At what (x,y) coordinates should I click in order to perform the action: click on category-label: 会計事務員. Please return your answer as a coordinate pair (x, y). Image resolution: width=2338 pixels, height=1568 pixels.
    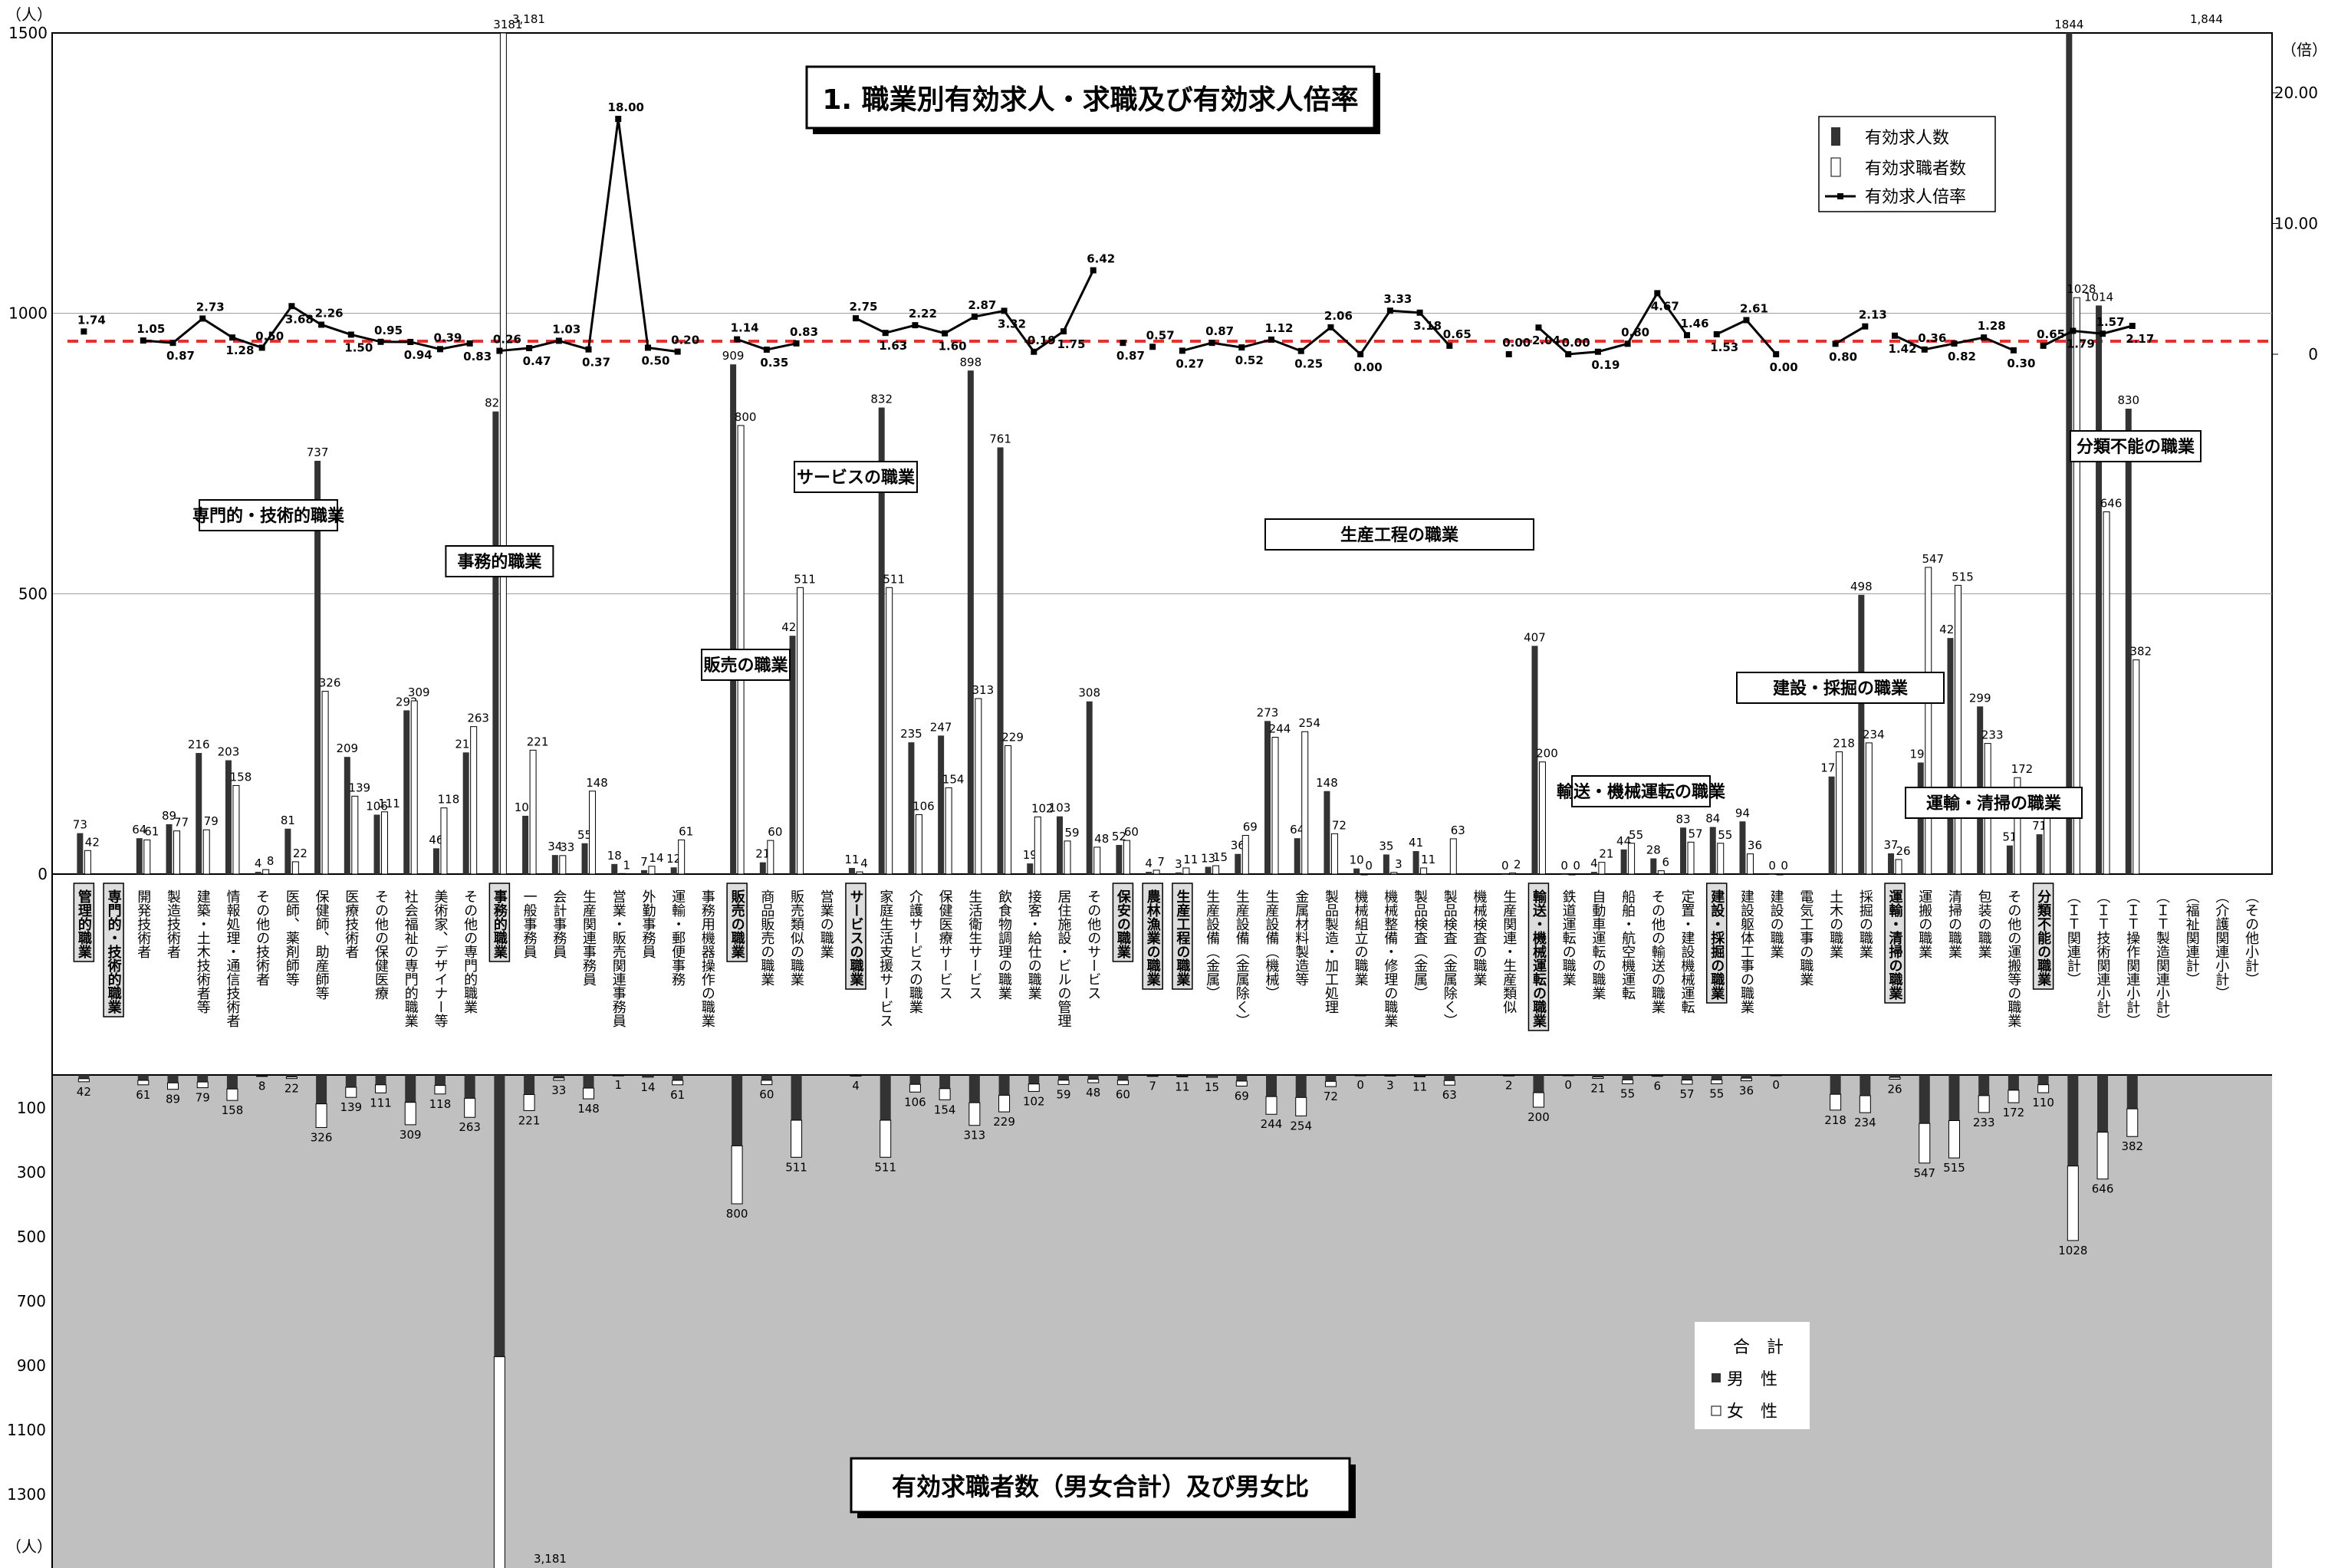
    Looking at the image, I should click on (559, 924).